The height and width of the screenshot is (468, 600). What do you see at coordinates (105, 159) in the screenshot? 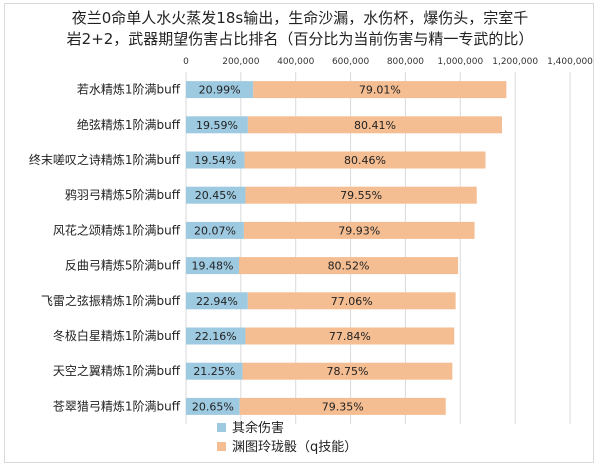
I see `category-label: 终末嗟叹之诗精炼1阶满buff` at bounding box center [105, 159].